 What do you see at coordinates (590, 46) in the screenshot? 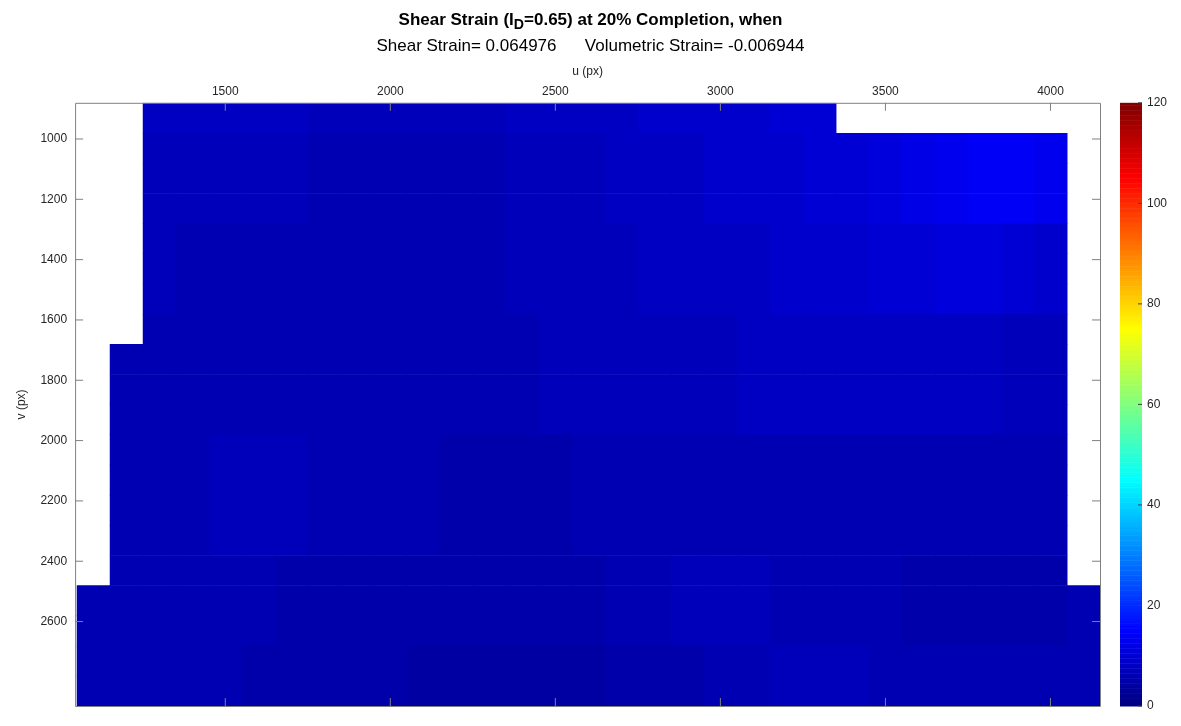
I see `chart-subtitle: Shear Strain= 0.064976 Volumetric Strain= -0.006944` at bounding box center [590, 46].